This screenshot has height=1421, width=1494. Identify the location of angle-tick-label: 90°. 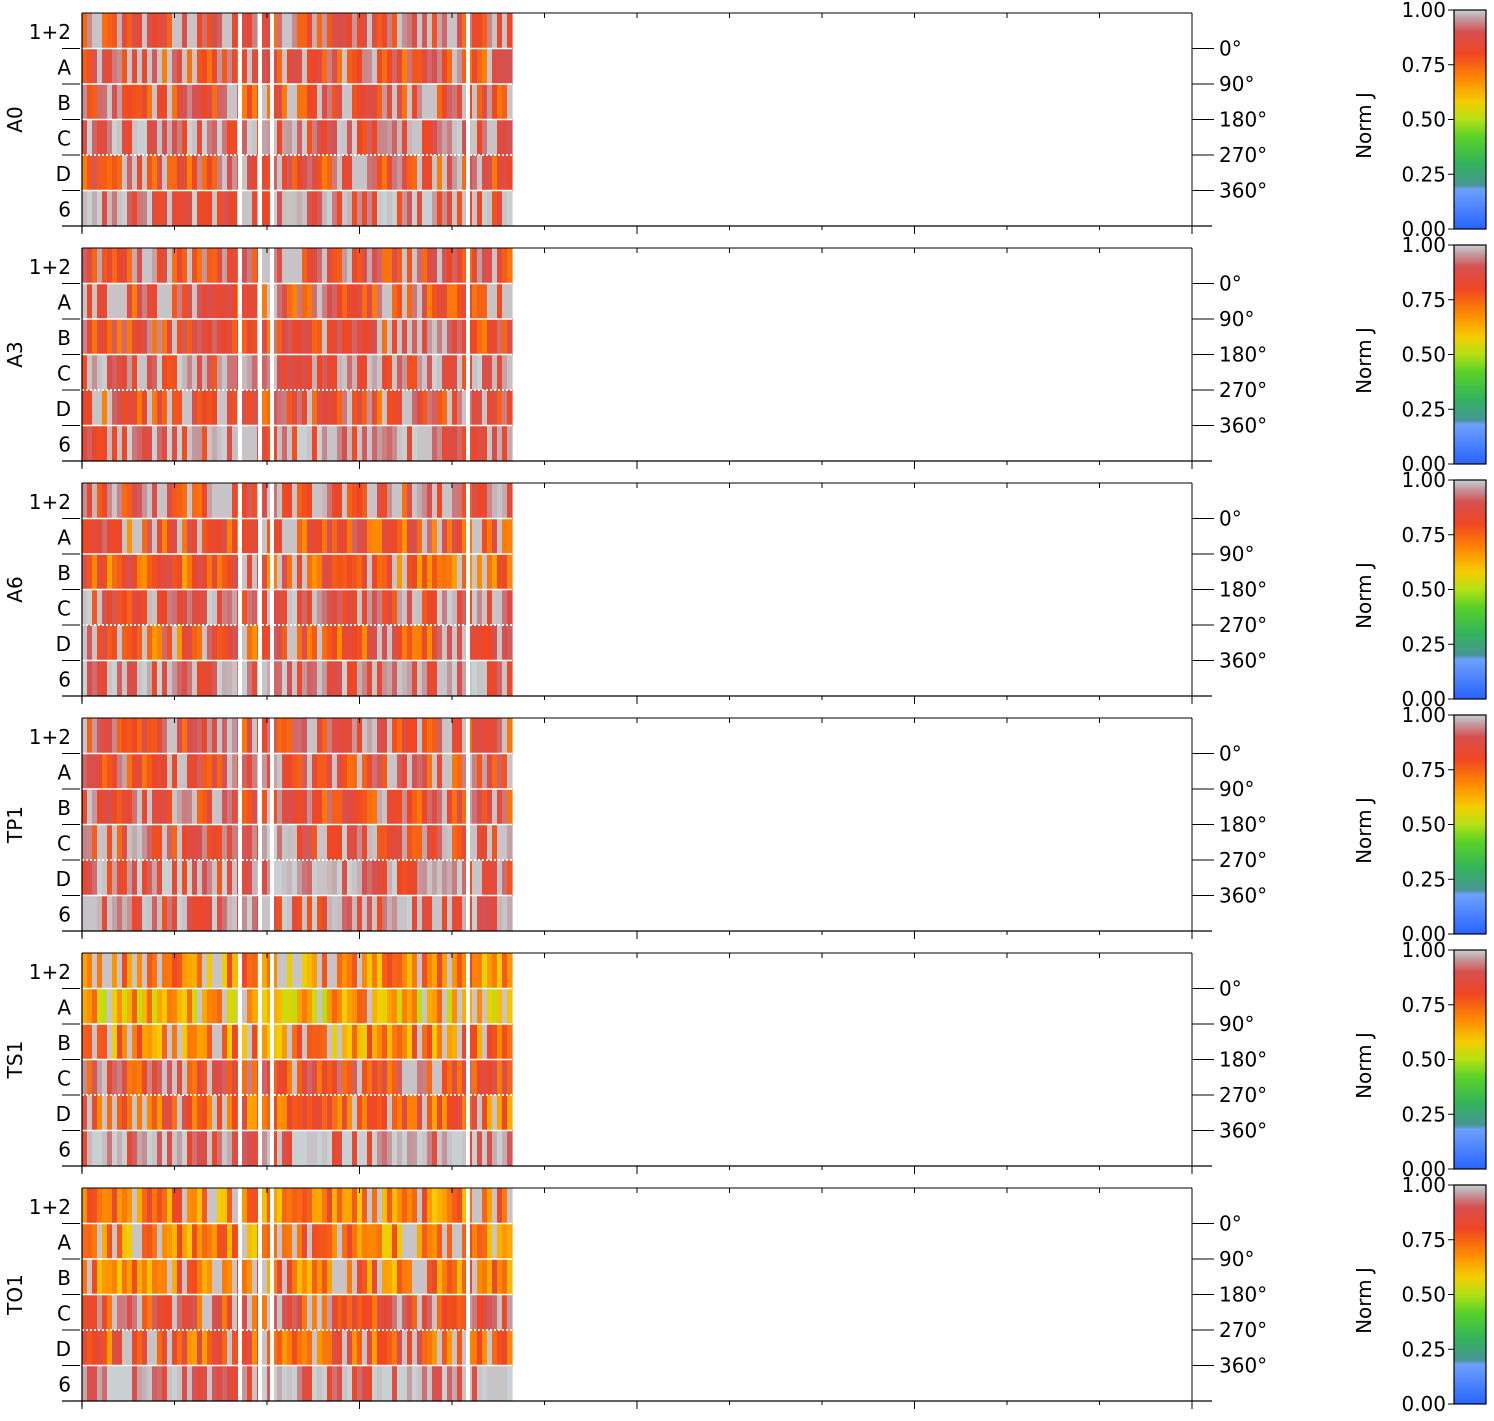
(1236, 1259).